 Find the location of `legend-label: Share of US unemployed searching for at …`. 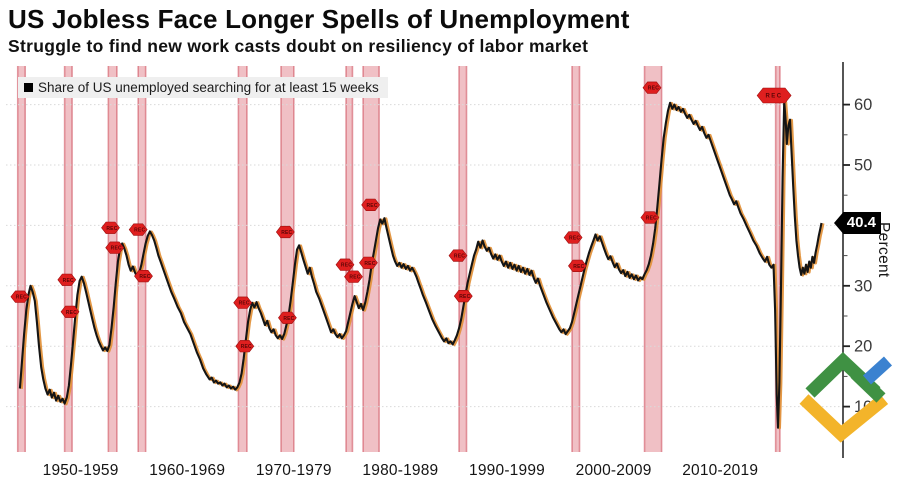

legend-label: Share of US unemployed searching for at … is located at coordinates (208, 87).